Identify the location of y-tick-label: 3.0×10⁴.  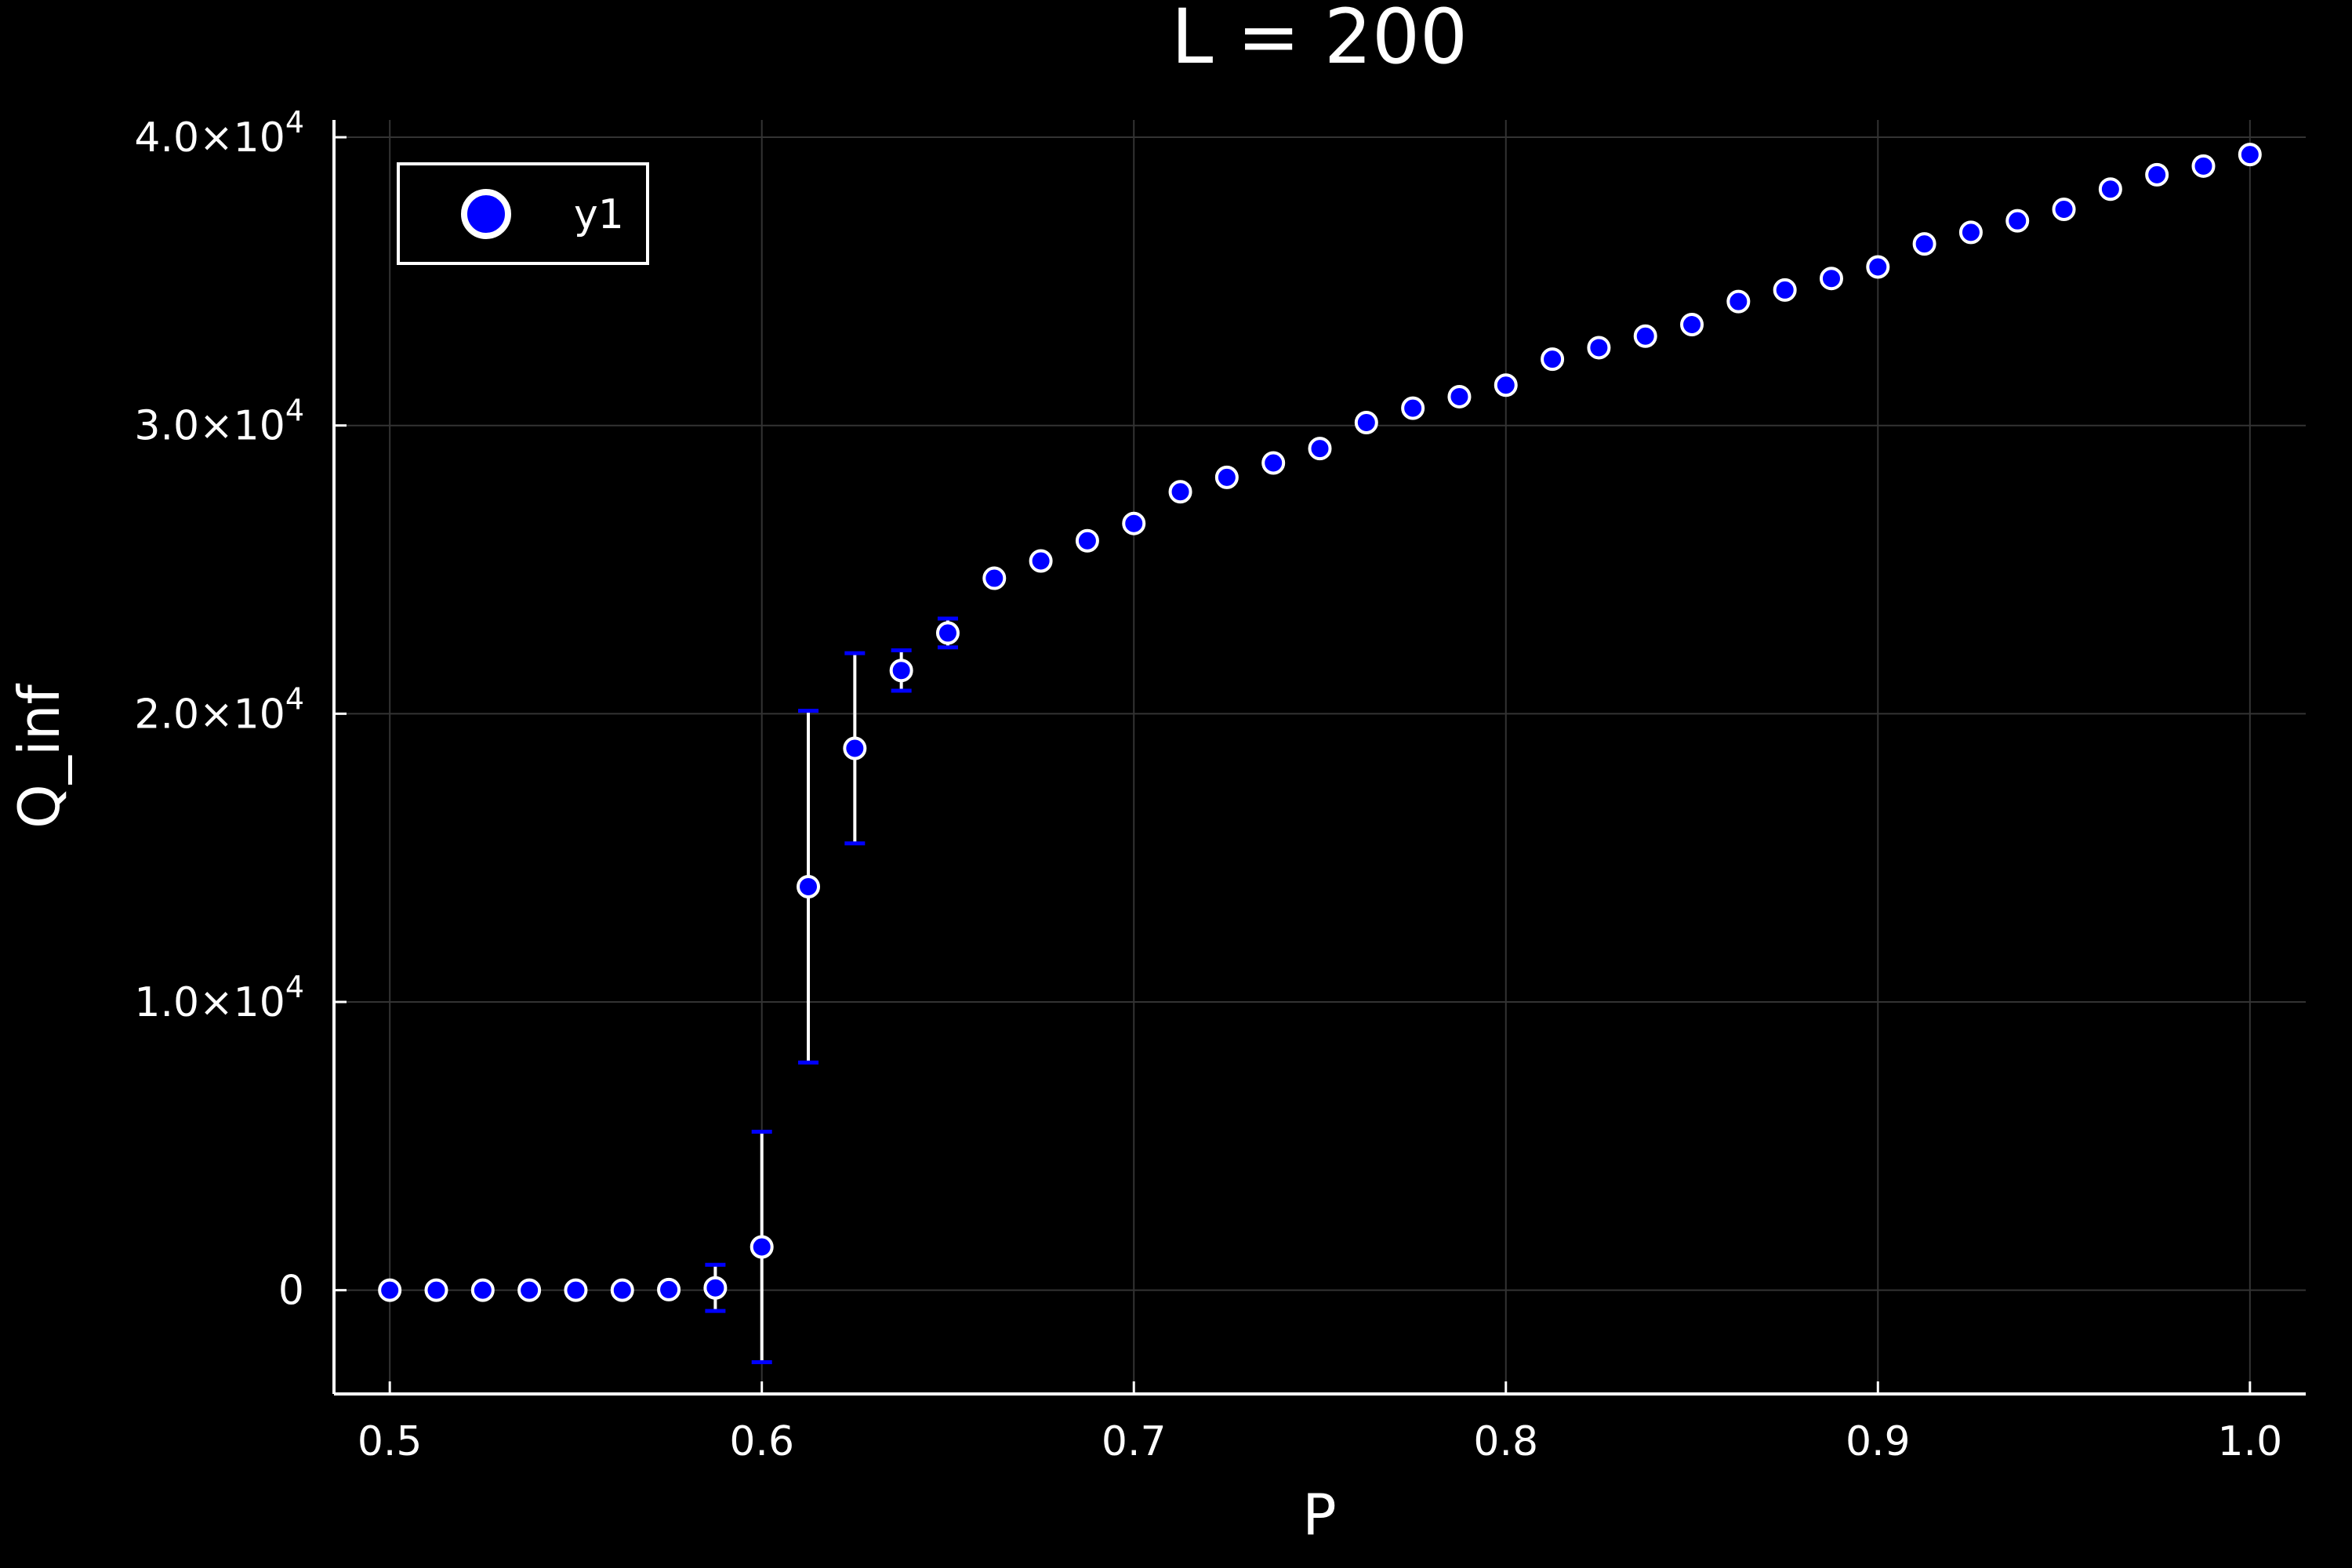
(219, 422).